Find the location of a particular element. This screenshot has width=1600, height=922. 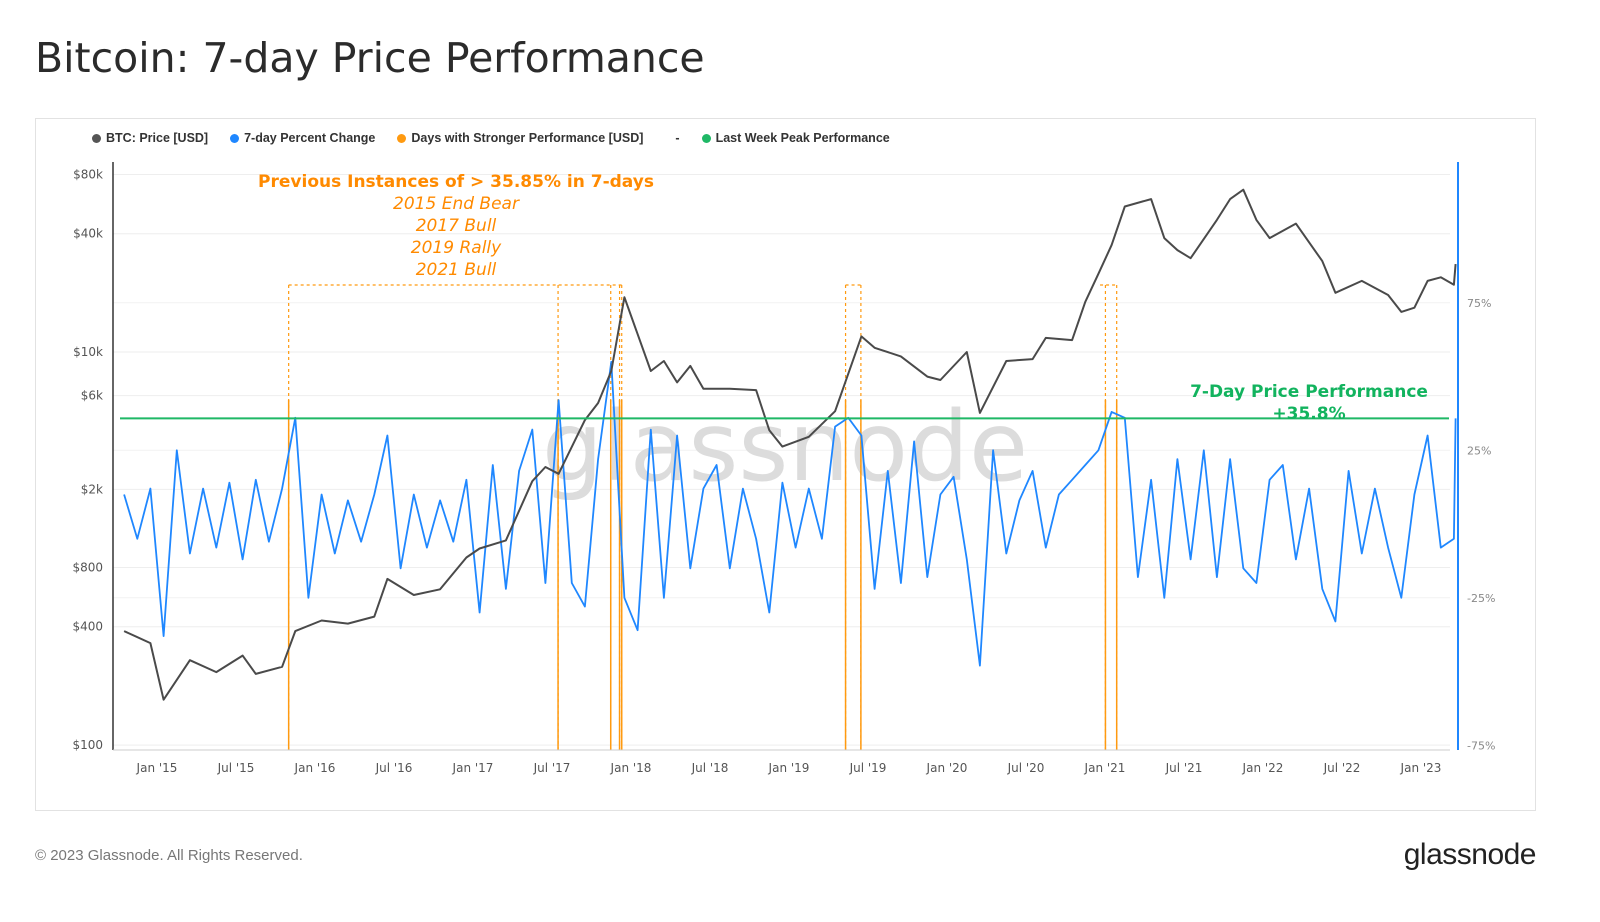

legend-item-peak: Last Week Peak Performance is located at coordinates (795, 138).